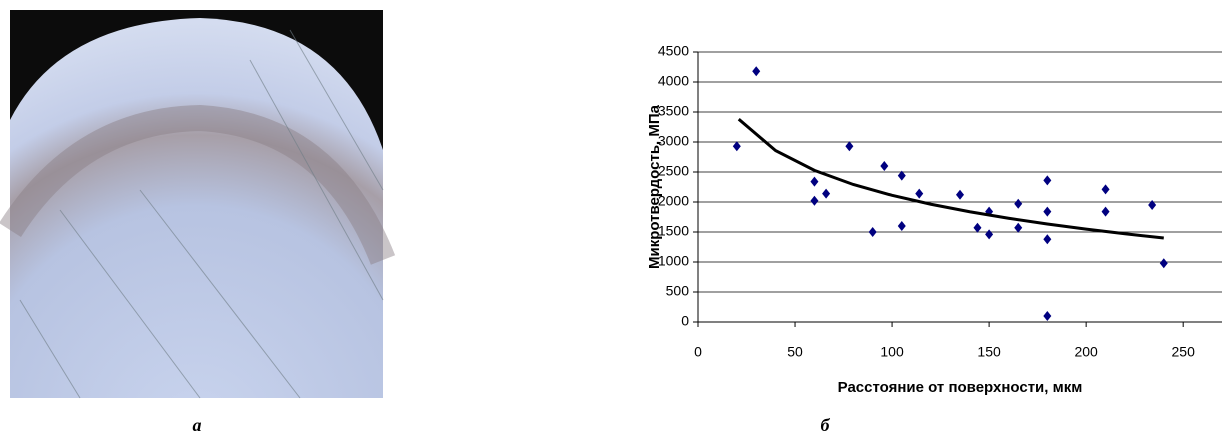 This screenshot has height=443, width=1223. I want to click on x-tick-label: 150, so click(989, 352).